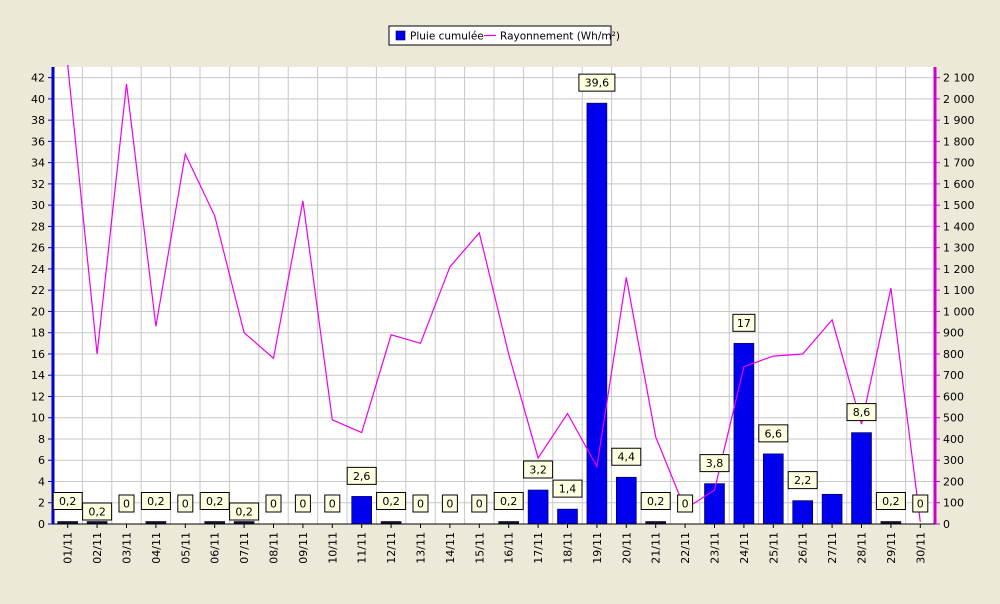 The width and height of the screenshot is (1000, 604). Describe the element at coordinates (959, 141) in the screenshot. I see `right-axis-tick-label: 1 800` at that location.